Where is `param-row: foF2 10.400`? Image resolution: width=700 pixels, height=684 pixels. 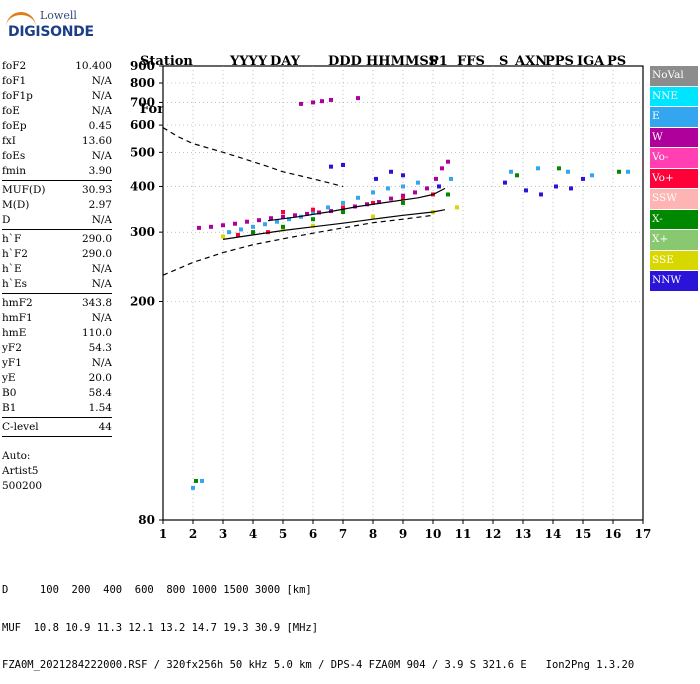 param-row: foF2 10.400 is located at coordinates (57, 66).